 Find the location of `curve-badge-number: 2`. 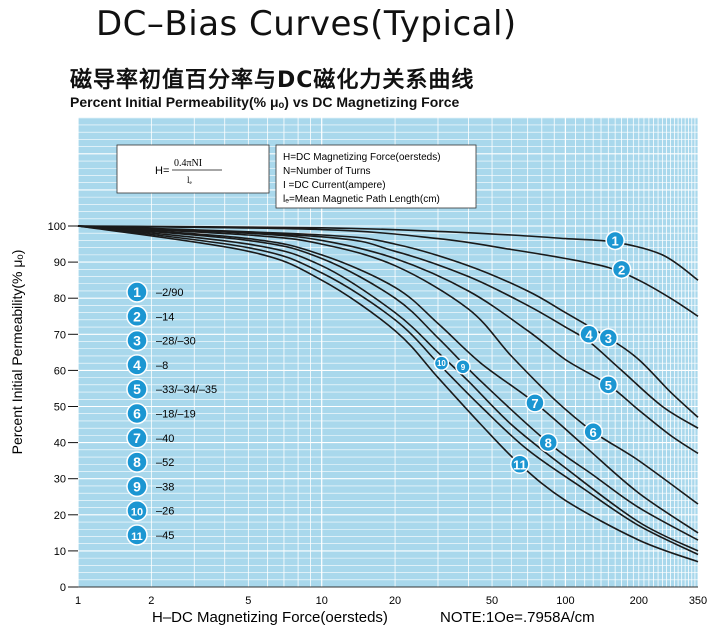

curve-badge-number: 2 is located at coordinates (621, 269).